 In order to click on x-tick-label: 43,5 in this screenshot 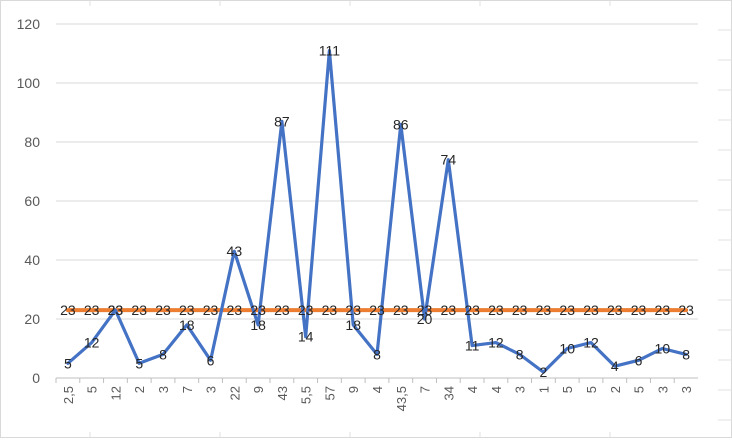, I will do `click(401, 398)`.